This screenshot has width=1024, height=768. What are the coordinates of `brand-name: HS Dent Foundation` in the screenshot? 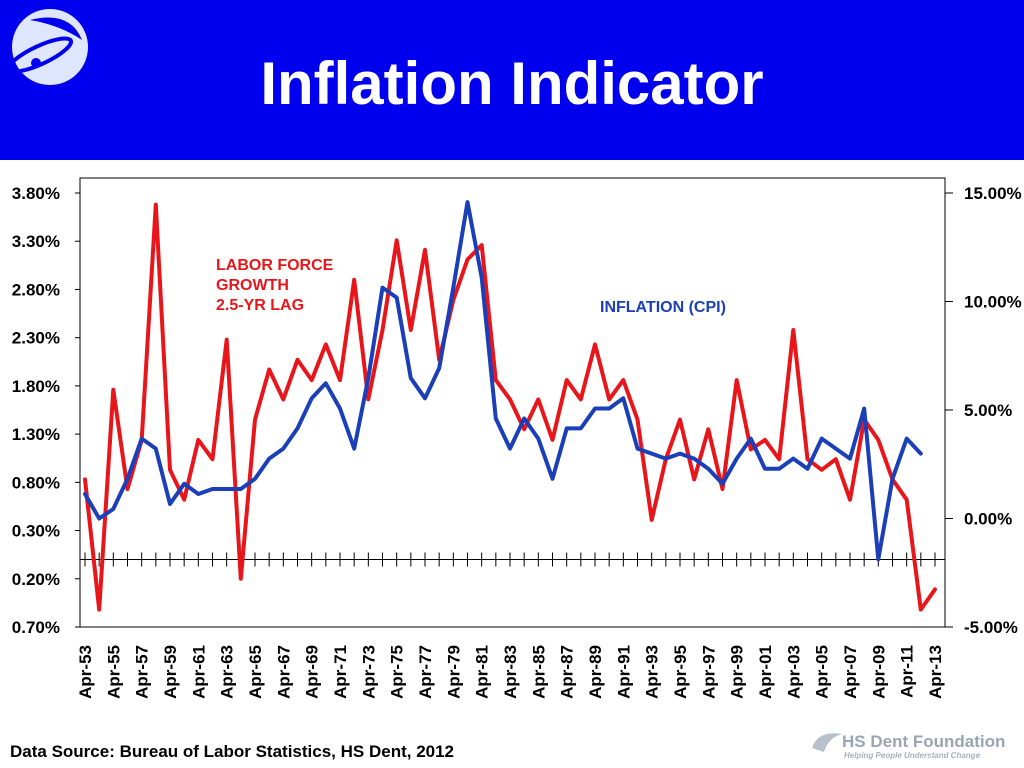 It's located at (923, 741).